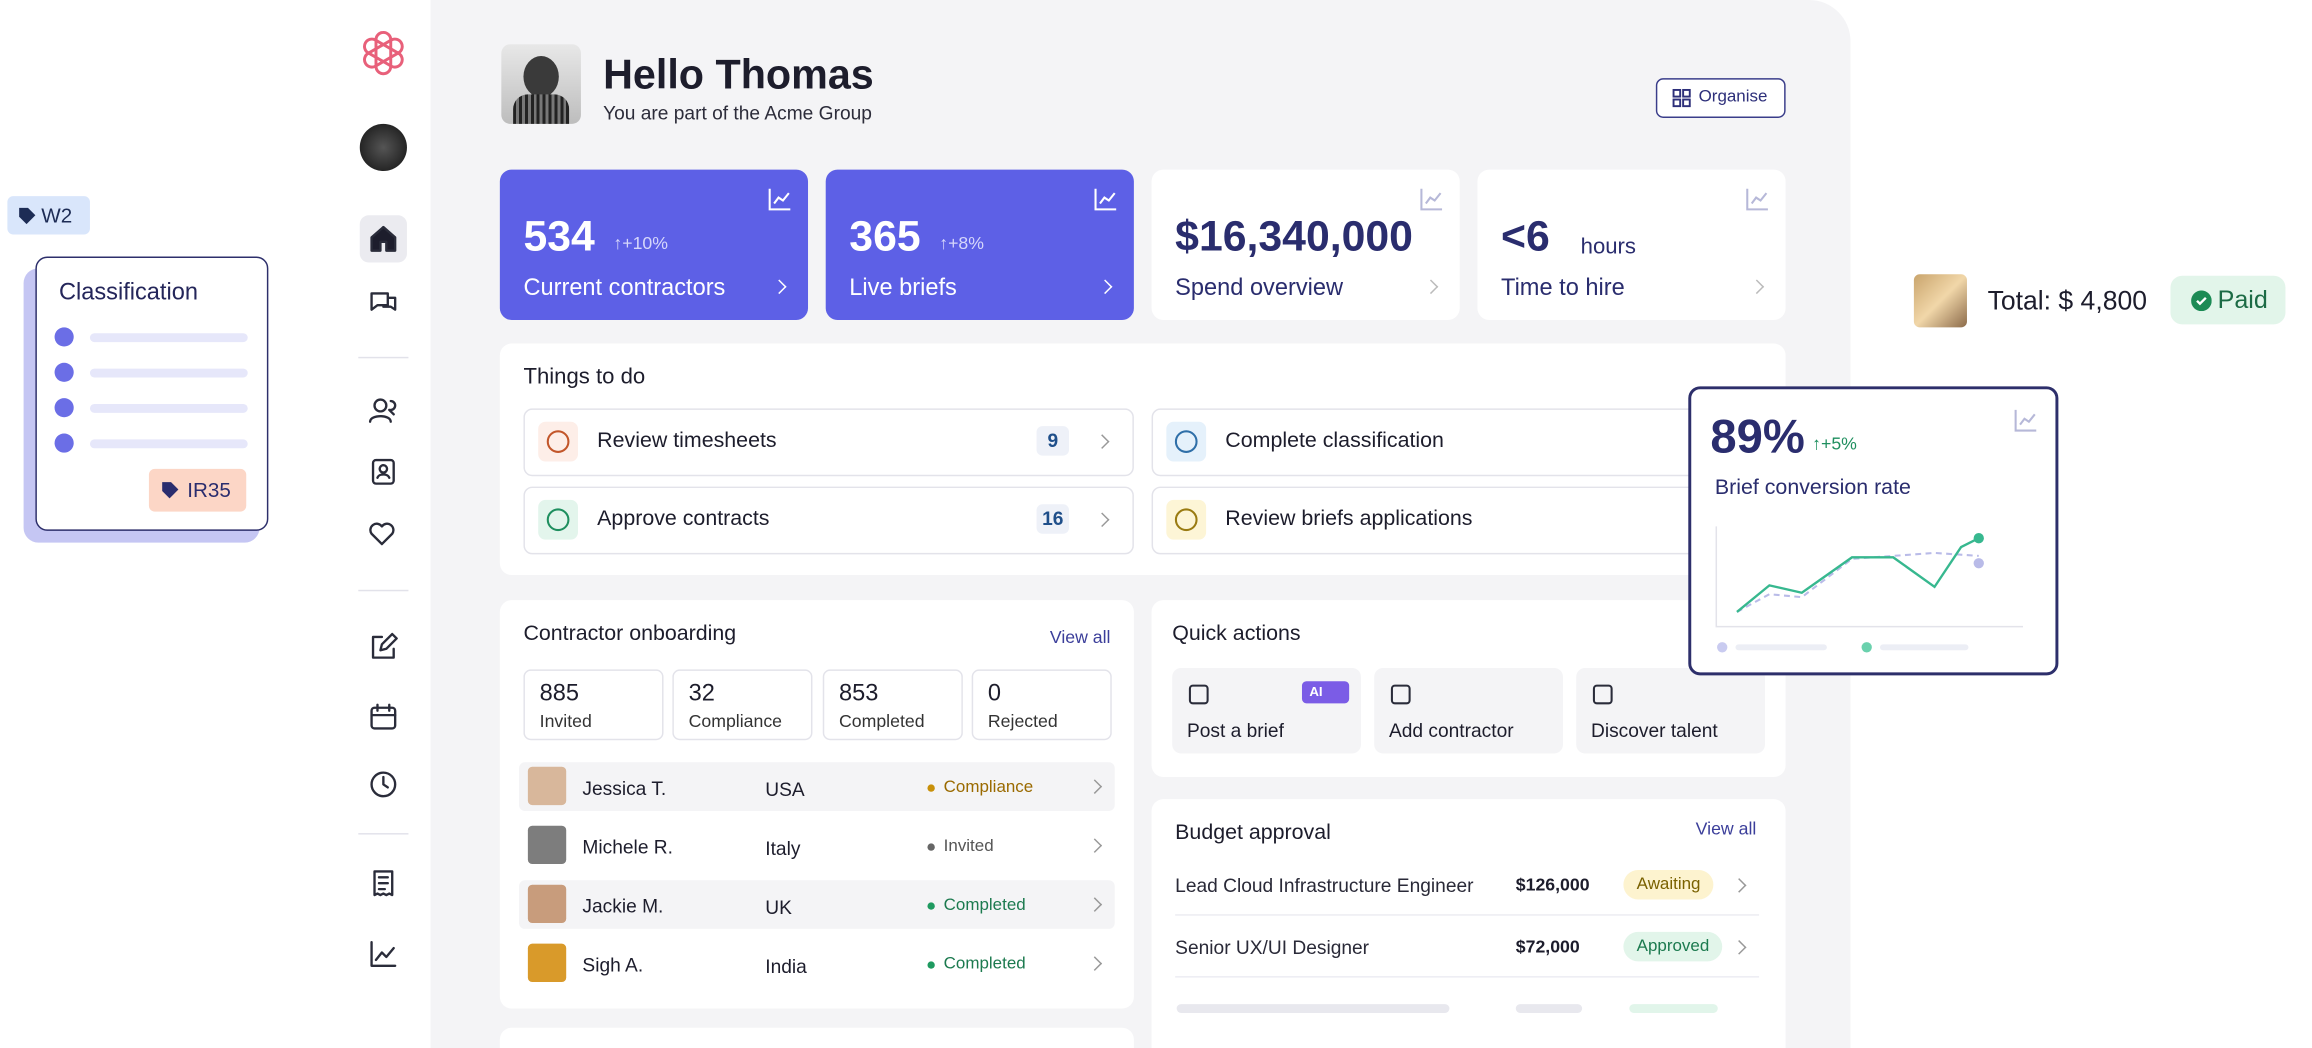  What do you see at coordinates (885, 237) in the screenshot?
I see `stat-value: 365` at bounding box center [885, 237].